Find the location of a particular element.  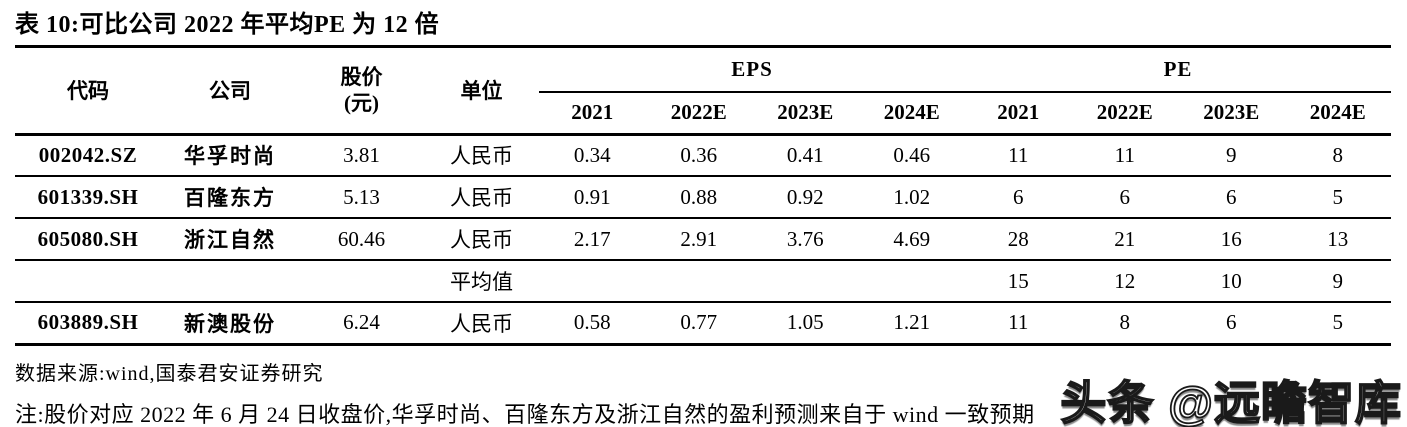

cell-pe-2021: 6 is located at coordinates (1018, 197).